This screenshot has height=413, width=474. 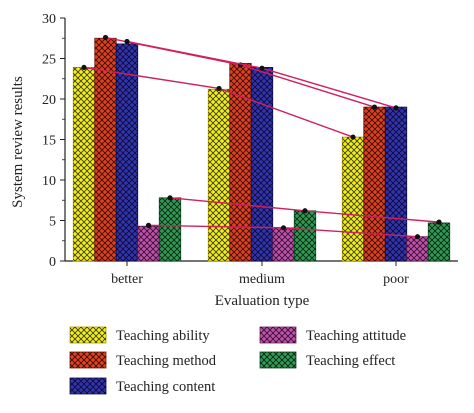 I want to click on trend-point-teaching-ability-better, so click(x=84, y=67).